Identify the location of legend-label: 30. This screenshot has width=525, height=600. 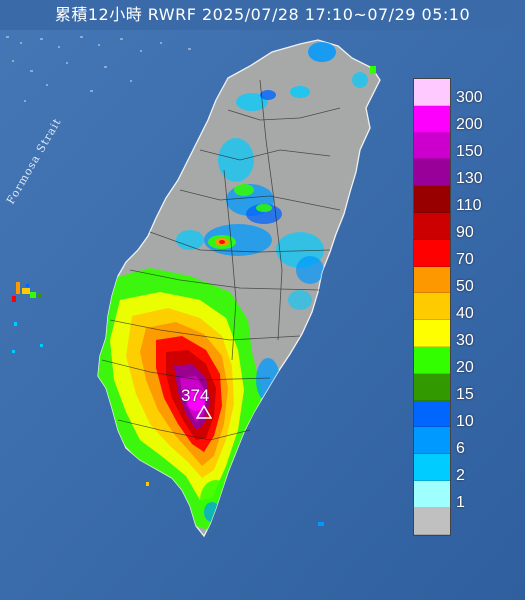
(465, 340).